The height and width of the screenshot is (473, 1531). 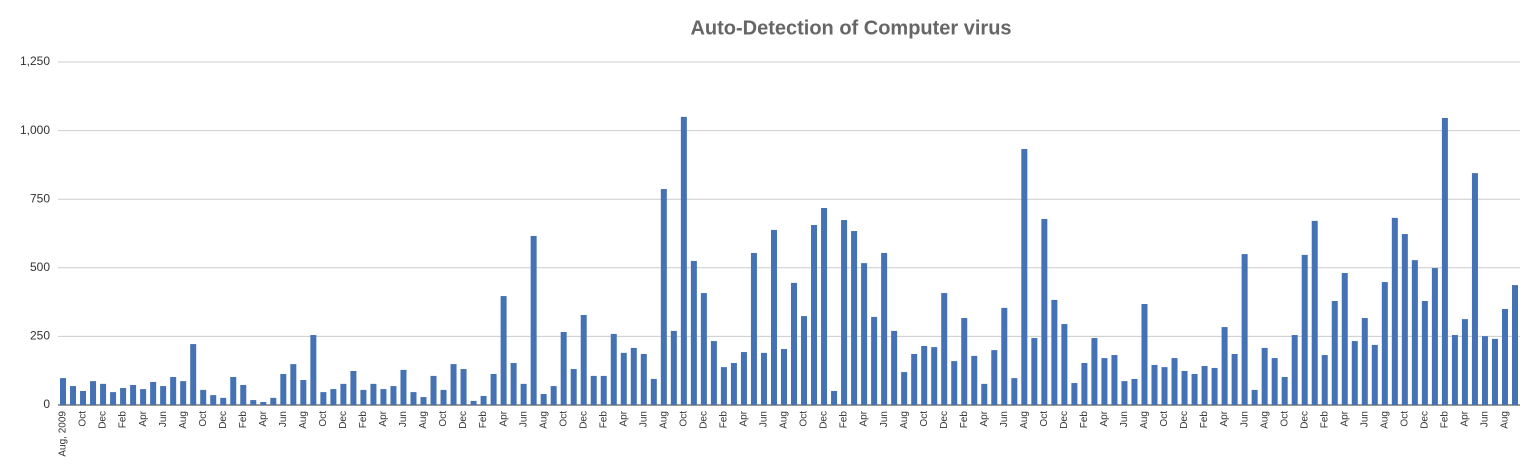 What do you see at coordinates (850, 28) in the screenshot?
I see `chart-title: Auto-Detection of Computer virus` at bounding box center [850, 28].